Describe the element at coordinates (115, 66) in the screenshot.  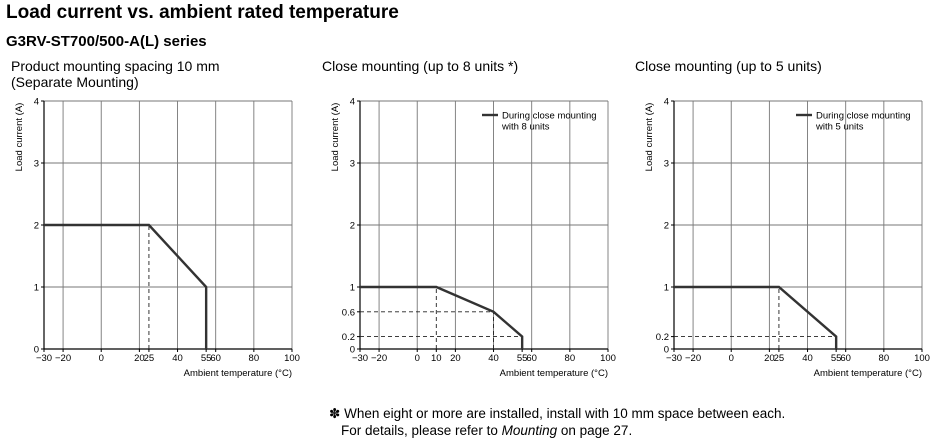
I see `chart-1-heading-line-1: Product mounting spacing 10 mm` at that location.